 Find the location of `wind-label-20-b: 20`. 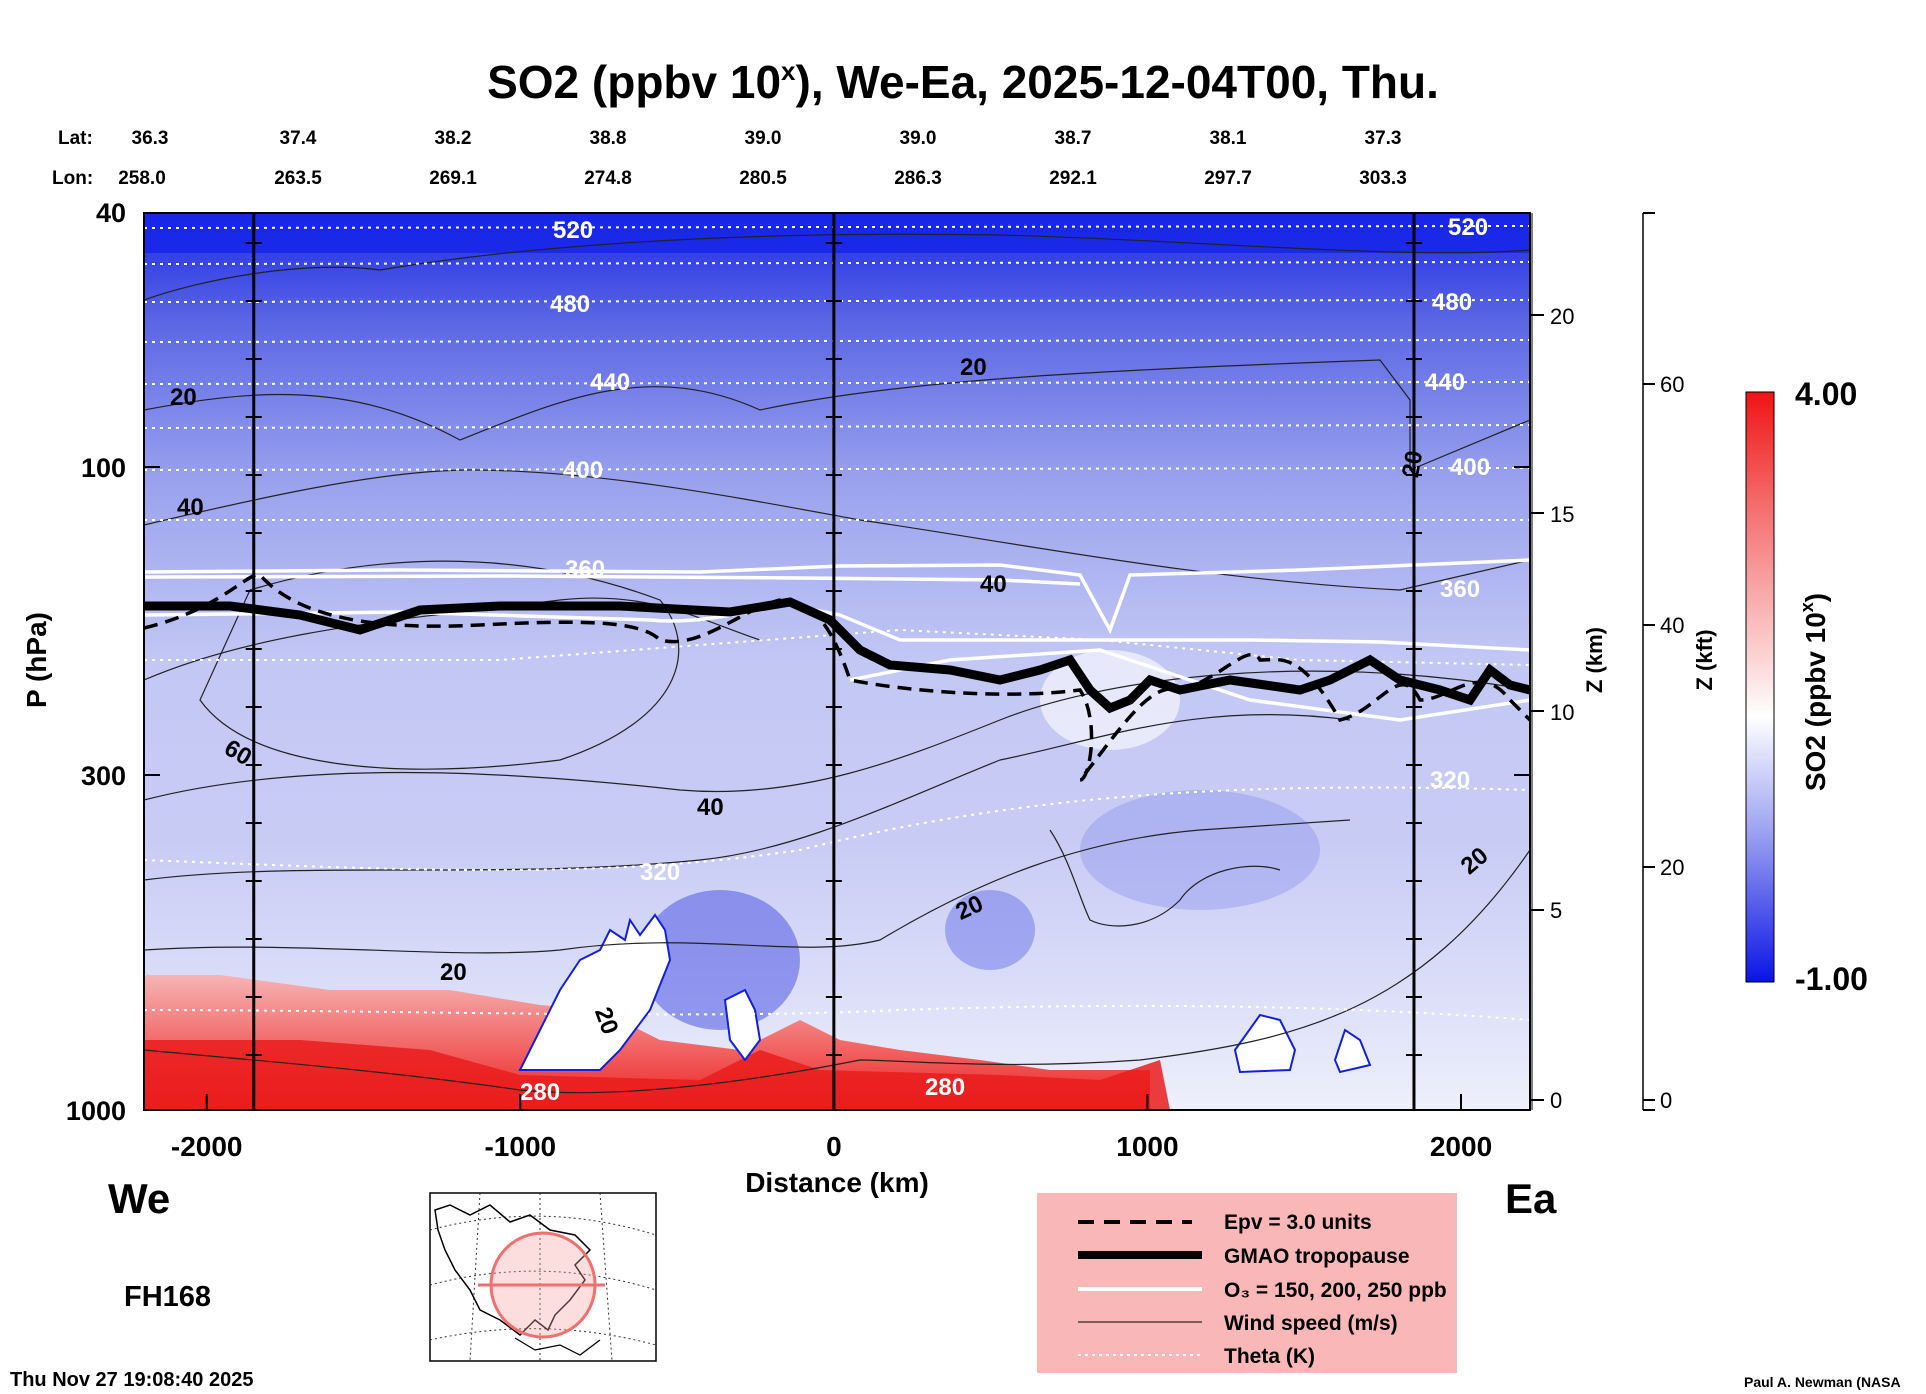

wind-label-20-b: 20 is located at coordinates (973, 367).